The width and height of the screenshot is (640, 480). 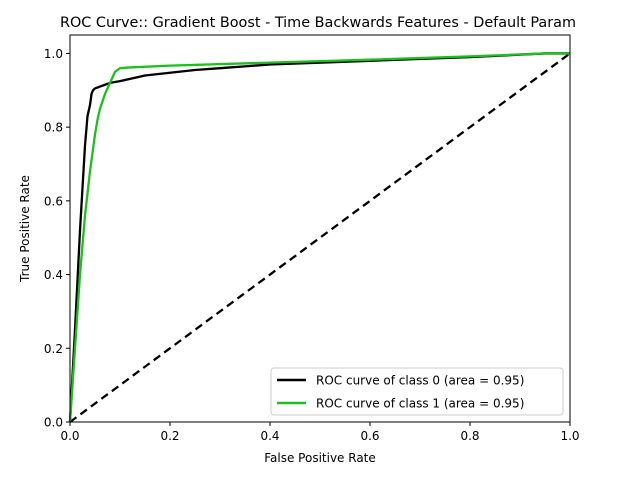 I want to click on y-tick-label: 1.0, so click(x=53, y=54).